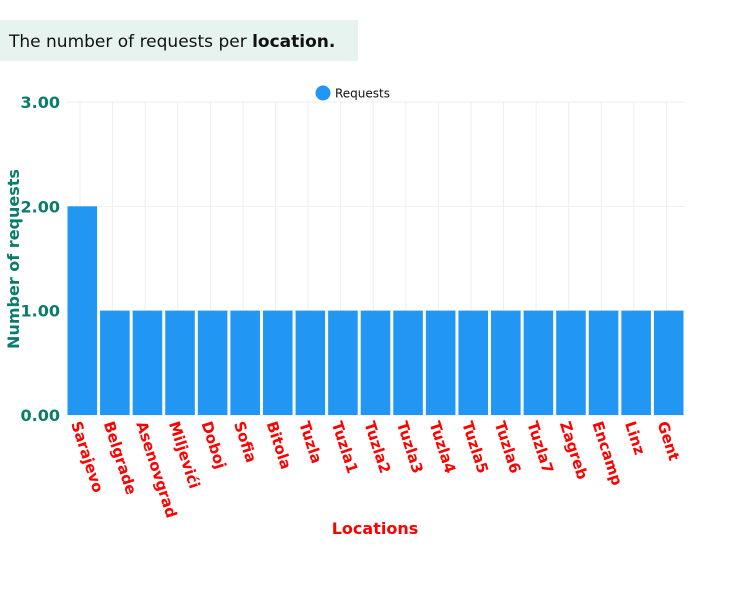  Describe the element at coordinates (323, 93) in the screenshot. I see `legend-marker` at that location.